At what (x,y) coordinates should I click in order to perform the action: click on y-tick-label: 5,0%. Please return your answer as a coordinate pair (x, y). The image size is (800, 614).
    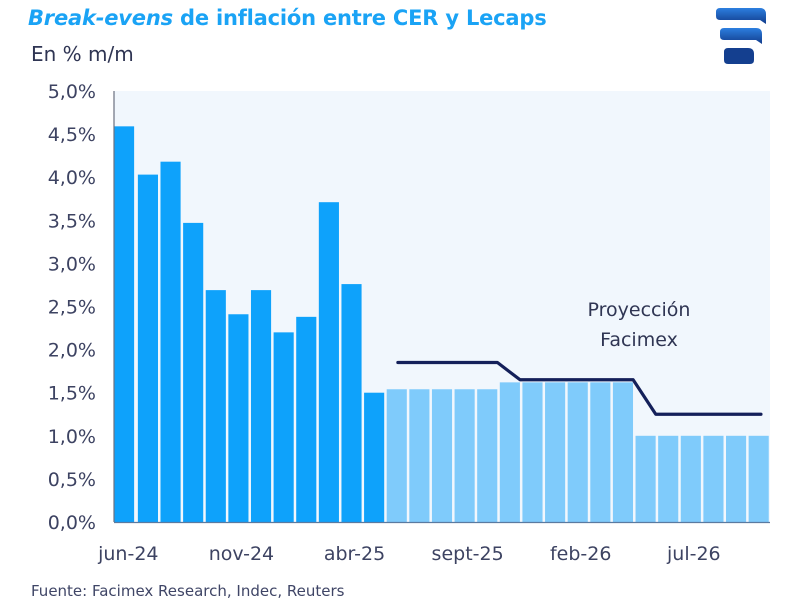
    Looking at the image, I should click on (72, 92).